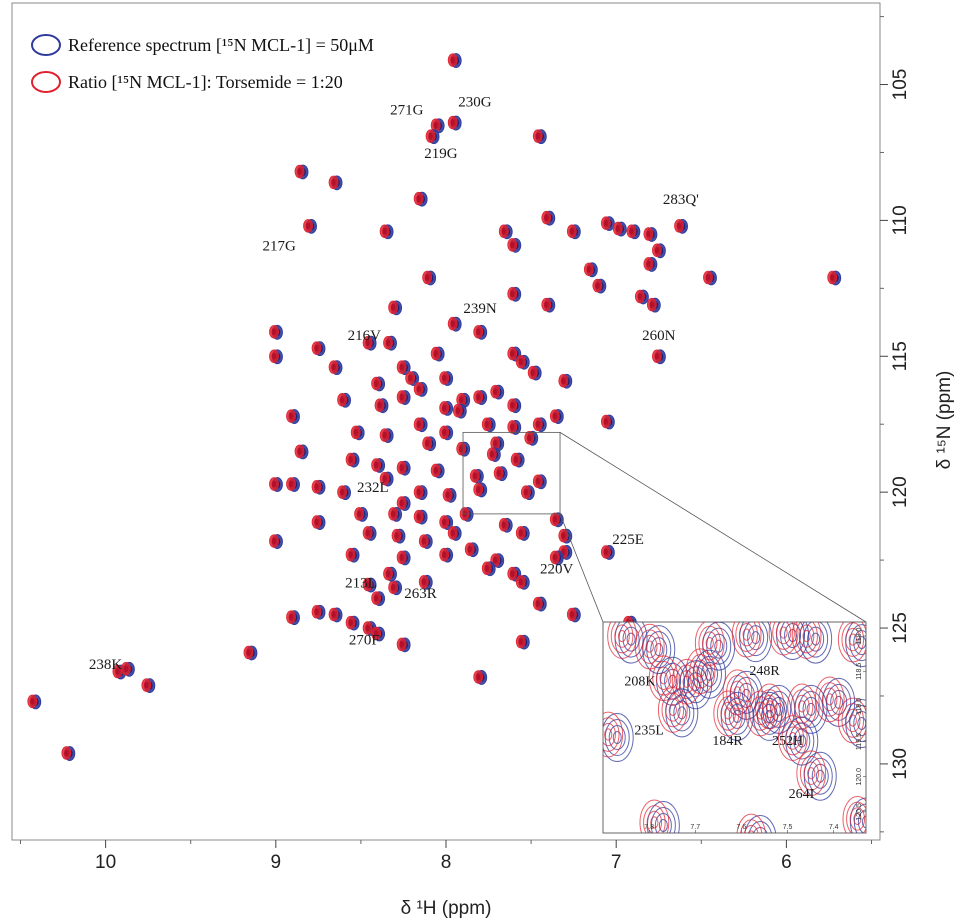  Describe the element at coordinates (475, 102) in the screenshot. I see `peak-label: 230G` at that location.